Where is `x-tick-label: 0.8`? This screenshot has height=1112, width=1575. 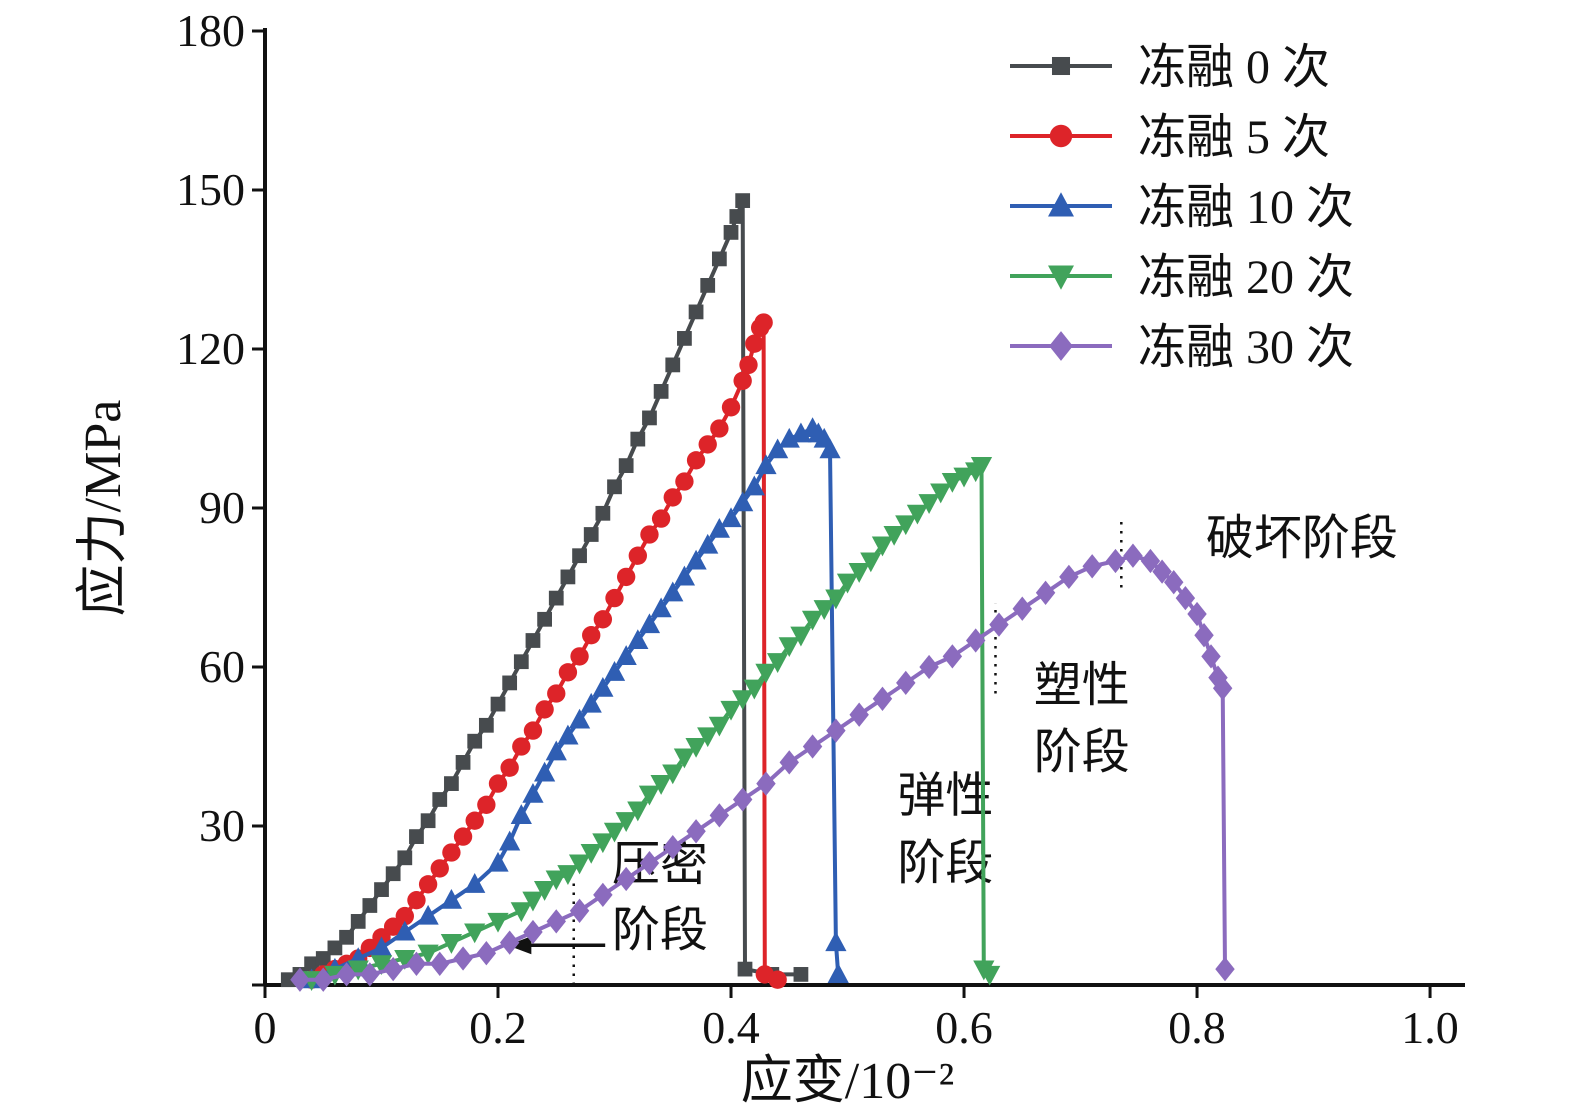
x-tick-label: 0.8 is located at coordinates (1197, 1027).